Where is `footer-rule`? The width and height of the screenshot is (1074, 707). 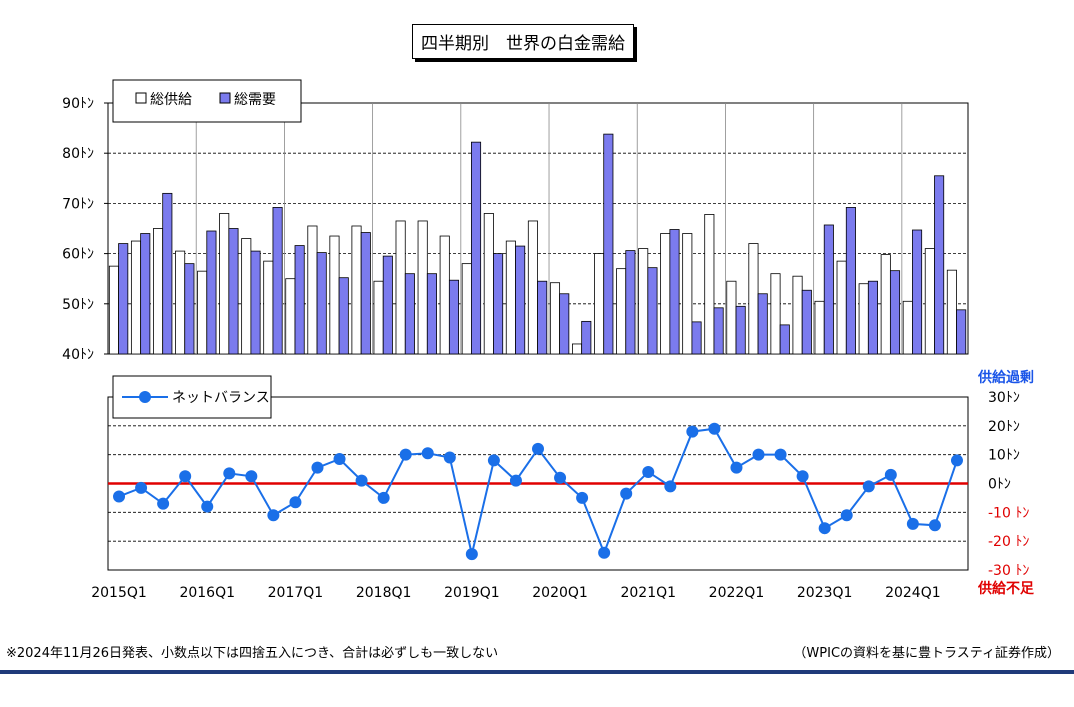
footer-rule is located at coordinates (537, 672).